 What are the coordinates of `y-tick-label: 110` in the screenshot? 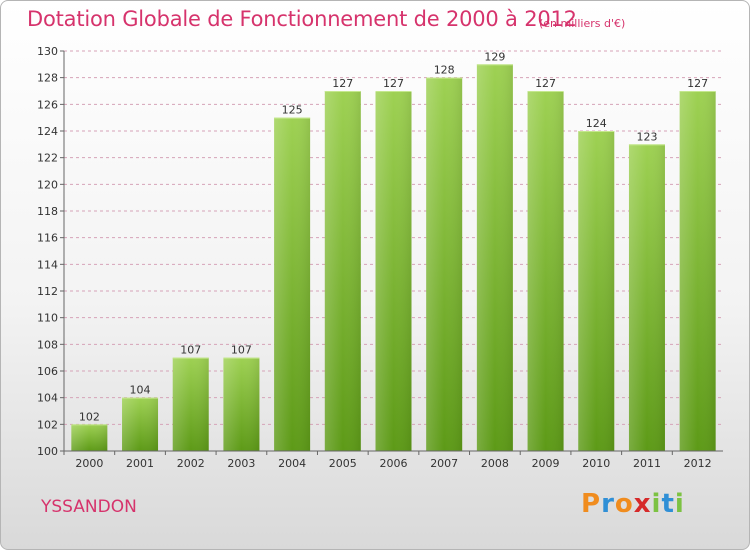 It's located at (47, 318).